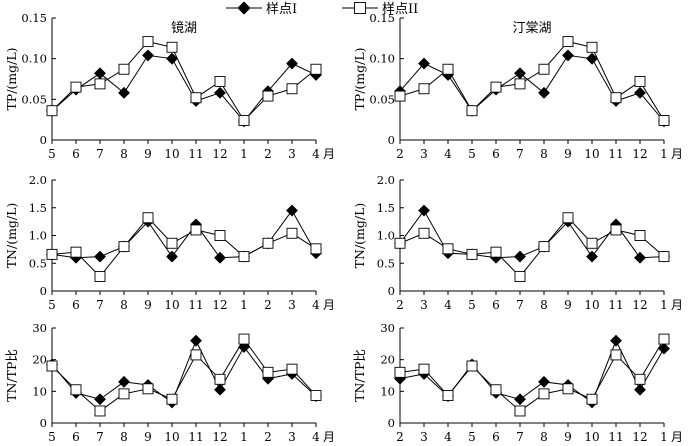  What do you see at coordinates (382, 59) in the screenshot?
I see `y-tick-label: 0.10` at bounding box center [382, 59].